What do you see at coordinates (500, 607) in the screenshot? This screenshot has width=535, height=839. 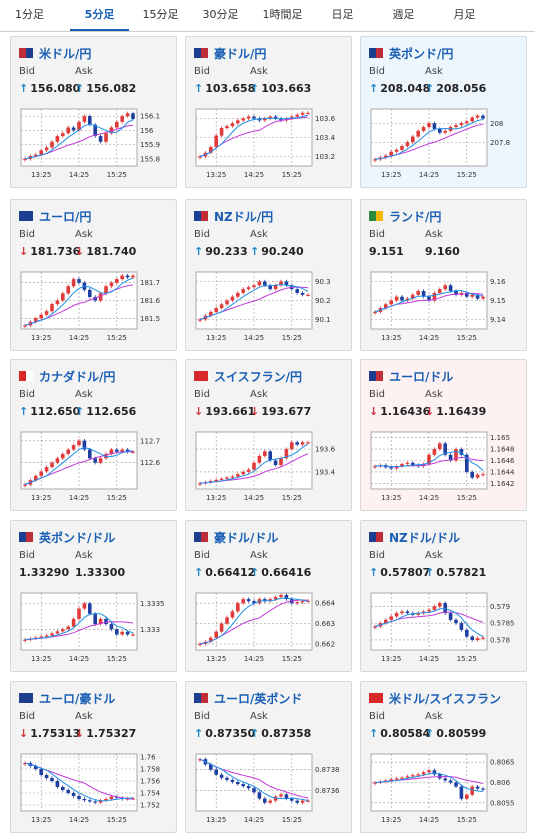 I see `y-tick-label: 0.579` at bounding box center [500, 607].